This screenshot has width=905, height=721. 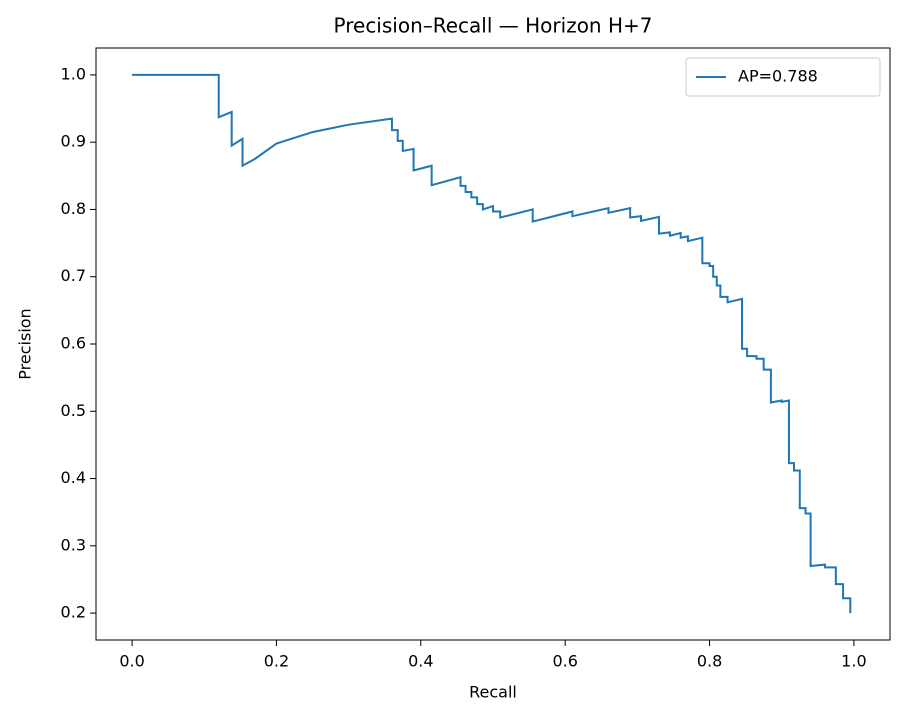 I want to click on legend-box, so click(x=783, y=77).